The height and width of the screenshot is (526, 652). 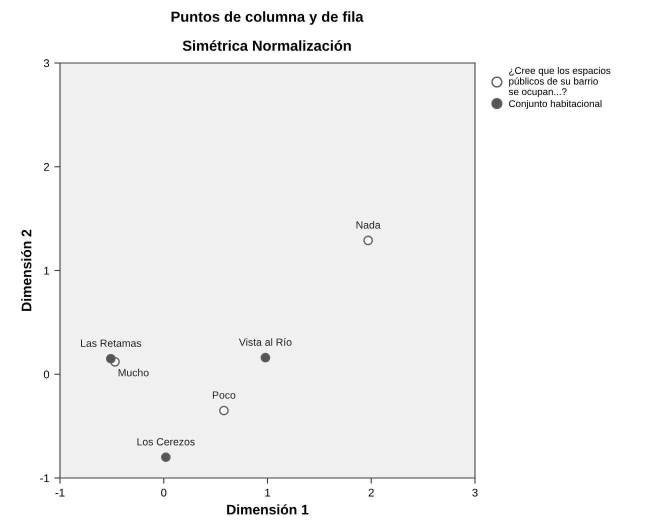 I want to click on annotation: Las Retamas, so click(x=111, y=343).